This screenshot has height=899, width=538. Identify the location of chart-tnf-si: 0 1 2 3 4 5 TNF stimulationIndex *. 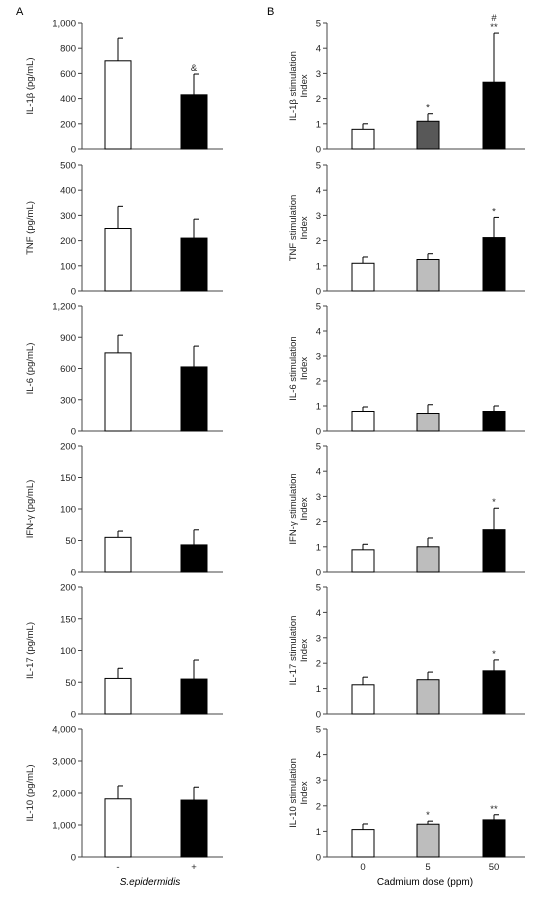
(406, 229).